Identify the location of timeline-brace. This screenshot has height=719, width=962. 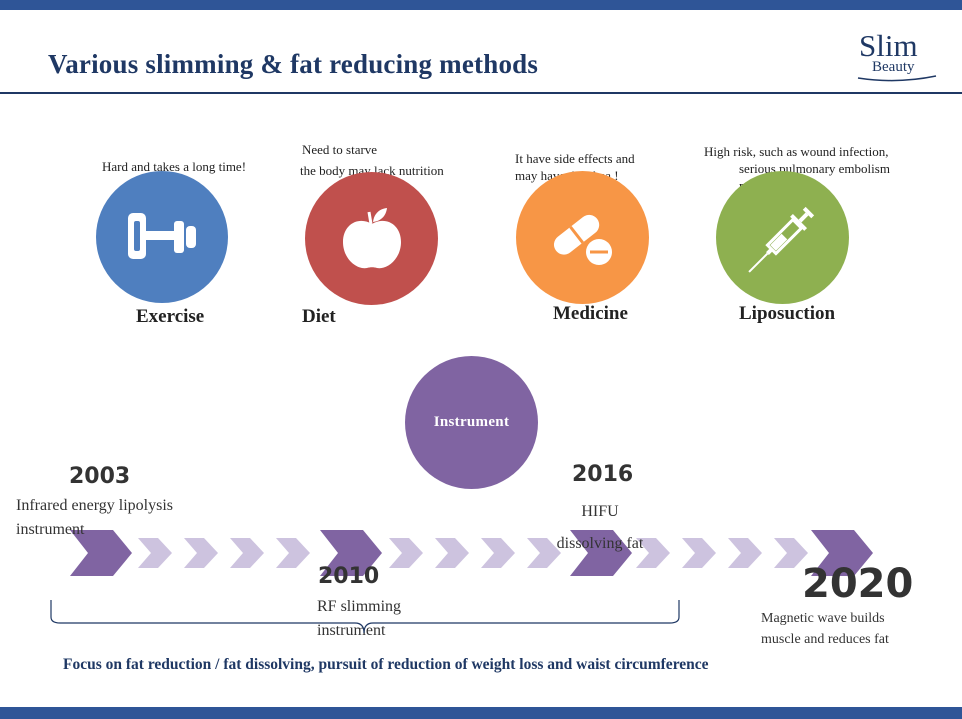
(365, 617).